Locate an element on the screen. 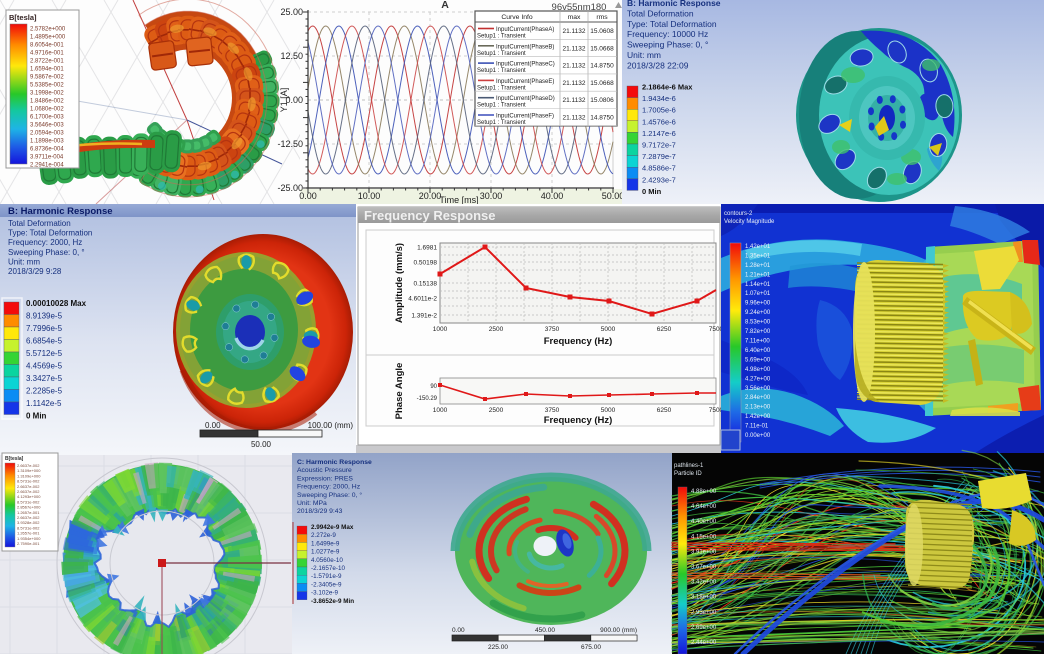 The height and width of the screenshot is (654, 1044). svg-text: 1.6594e-001 is located at coordinates (47, 70).